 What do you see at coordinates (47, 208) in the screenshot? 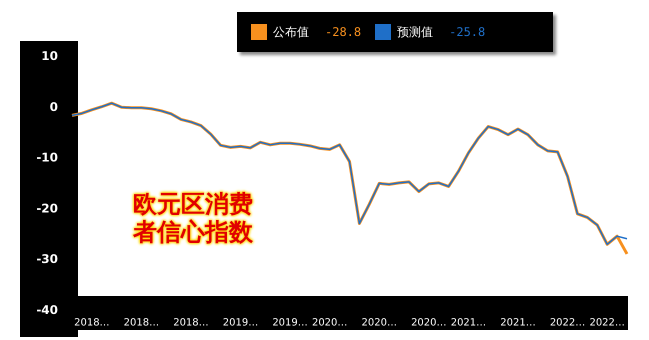
I see `y-tick-label: -20` at bounding box center [47, 208].